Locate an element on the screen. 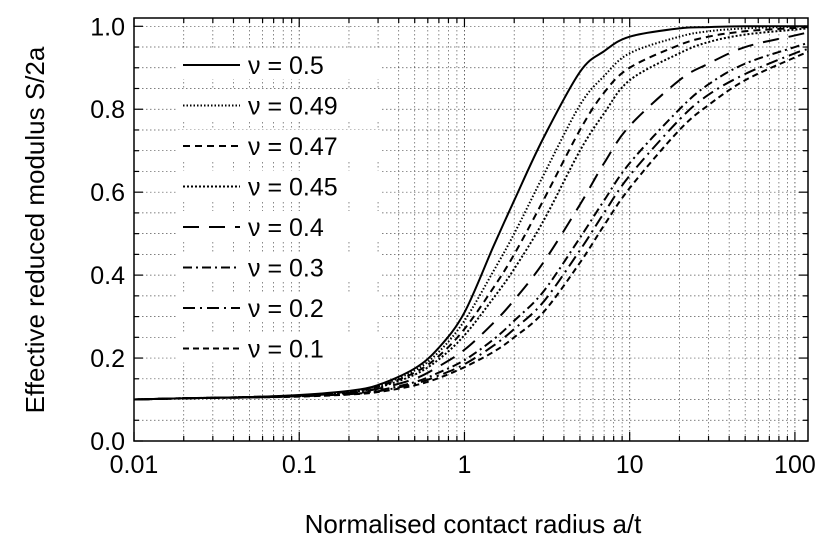  y-tick-label: 1.0 is located at coordinates (107, 27).